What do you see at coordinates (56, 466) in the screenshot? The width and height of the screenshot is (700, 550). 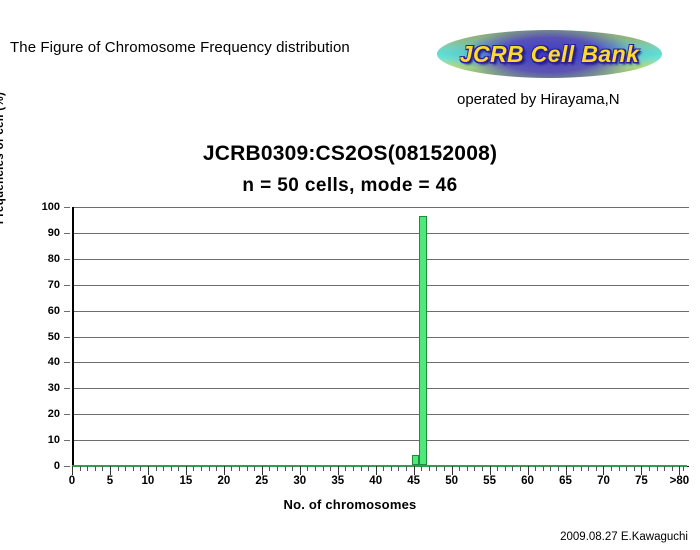 I see `y-tick-label-0: 0` at bounding box center [56, 466].